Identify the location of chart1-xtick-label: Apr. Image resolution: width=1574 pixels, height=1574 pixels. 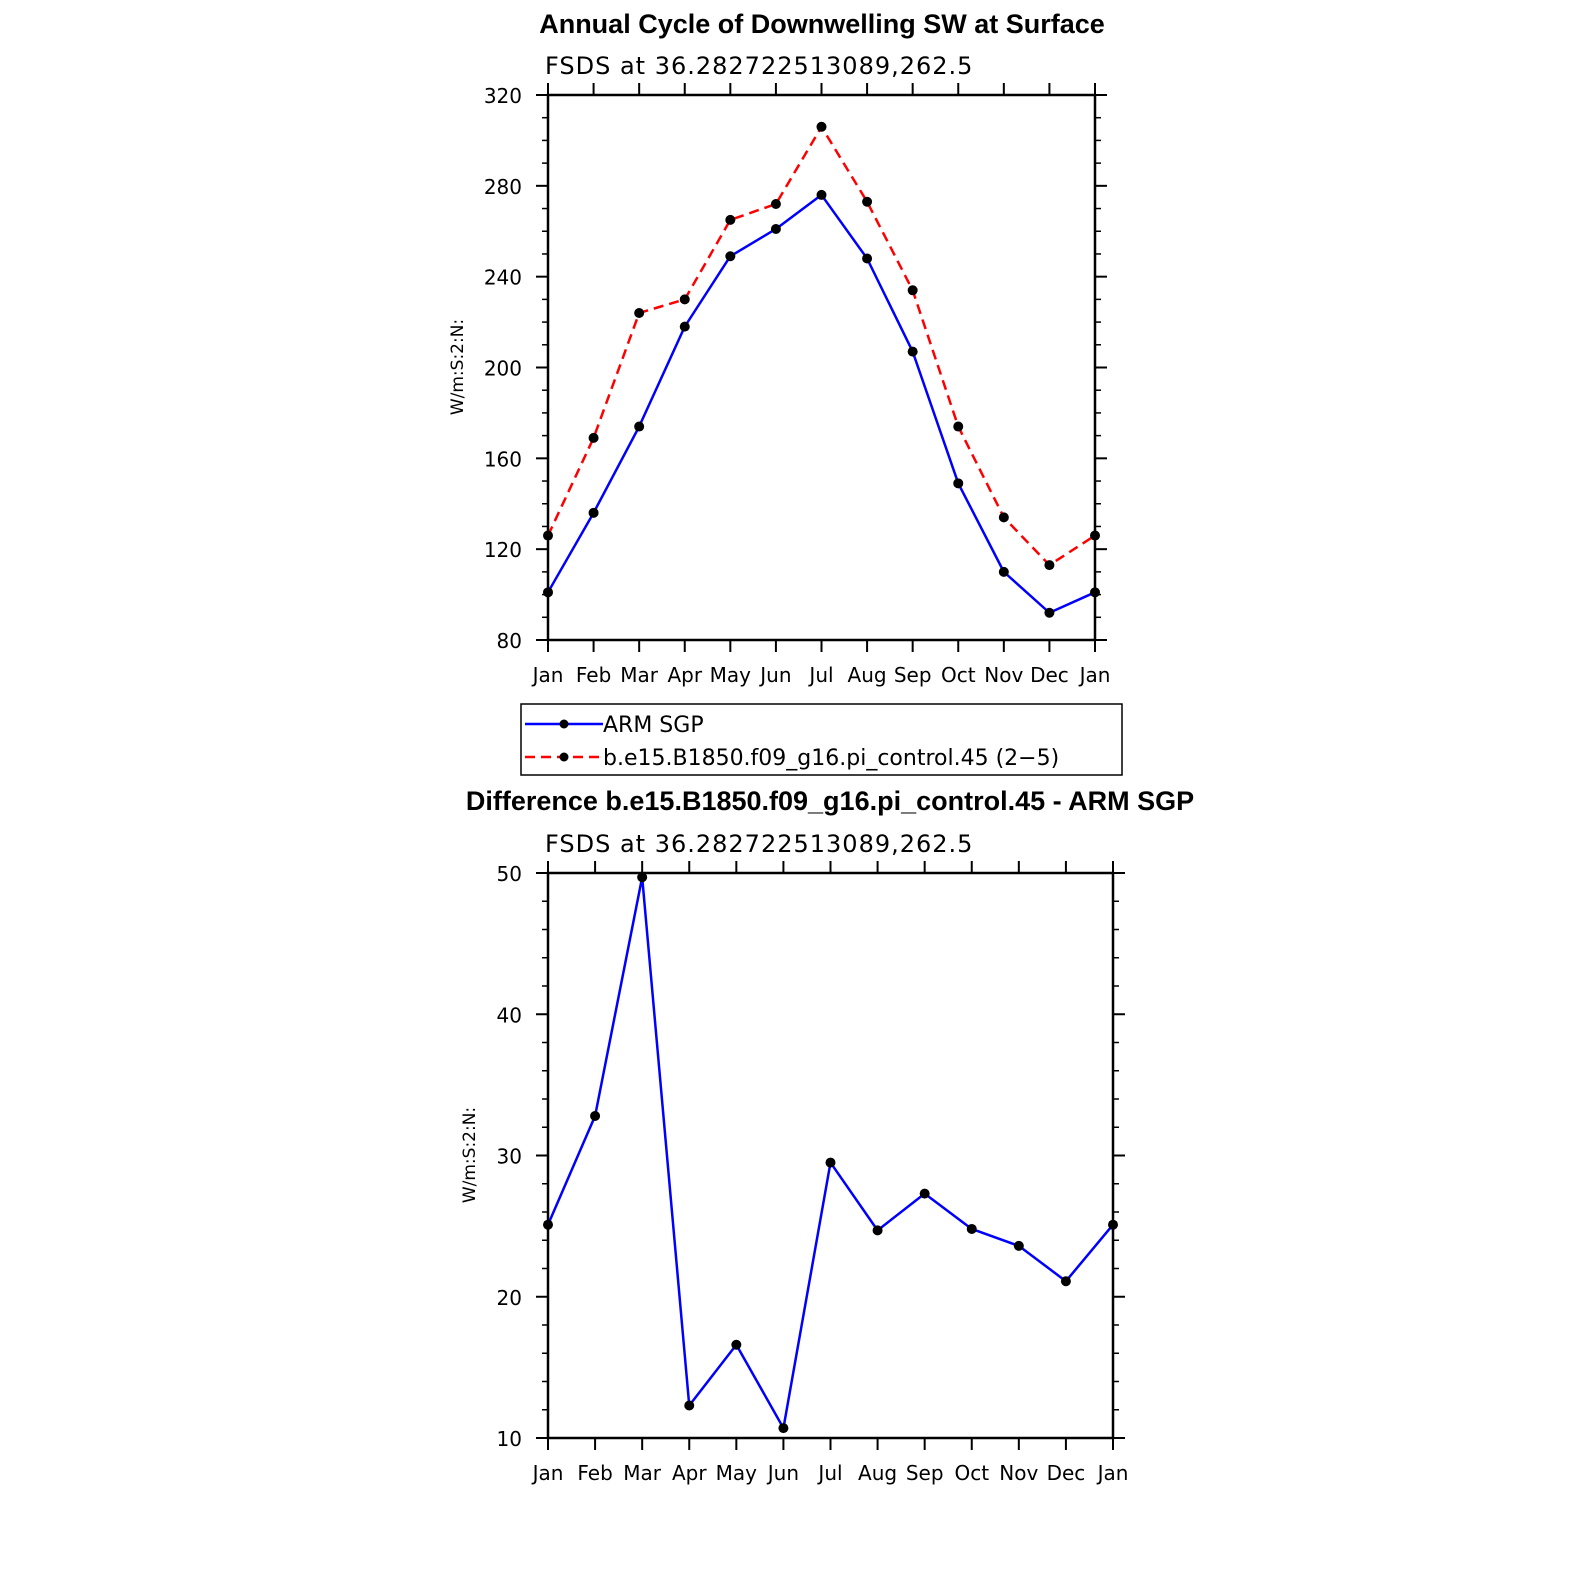
(684, 675).